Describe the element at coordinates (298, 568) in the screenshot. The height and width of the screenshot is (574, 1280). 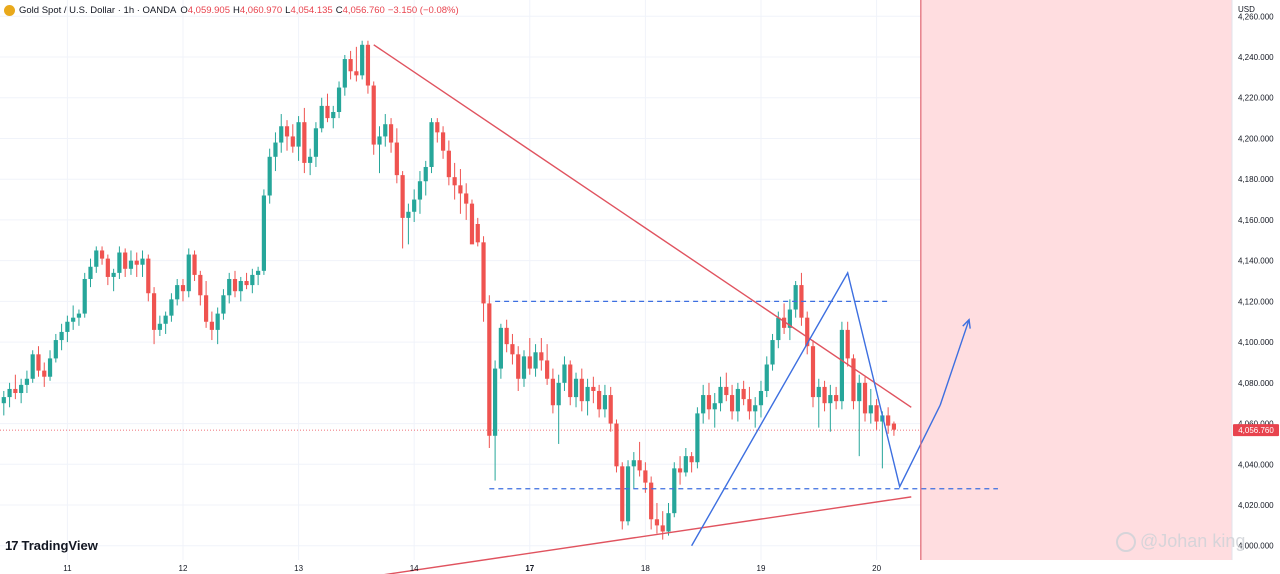
I see `time-tick-label: 13` at that location.